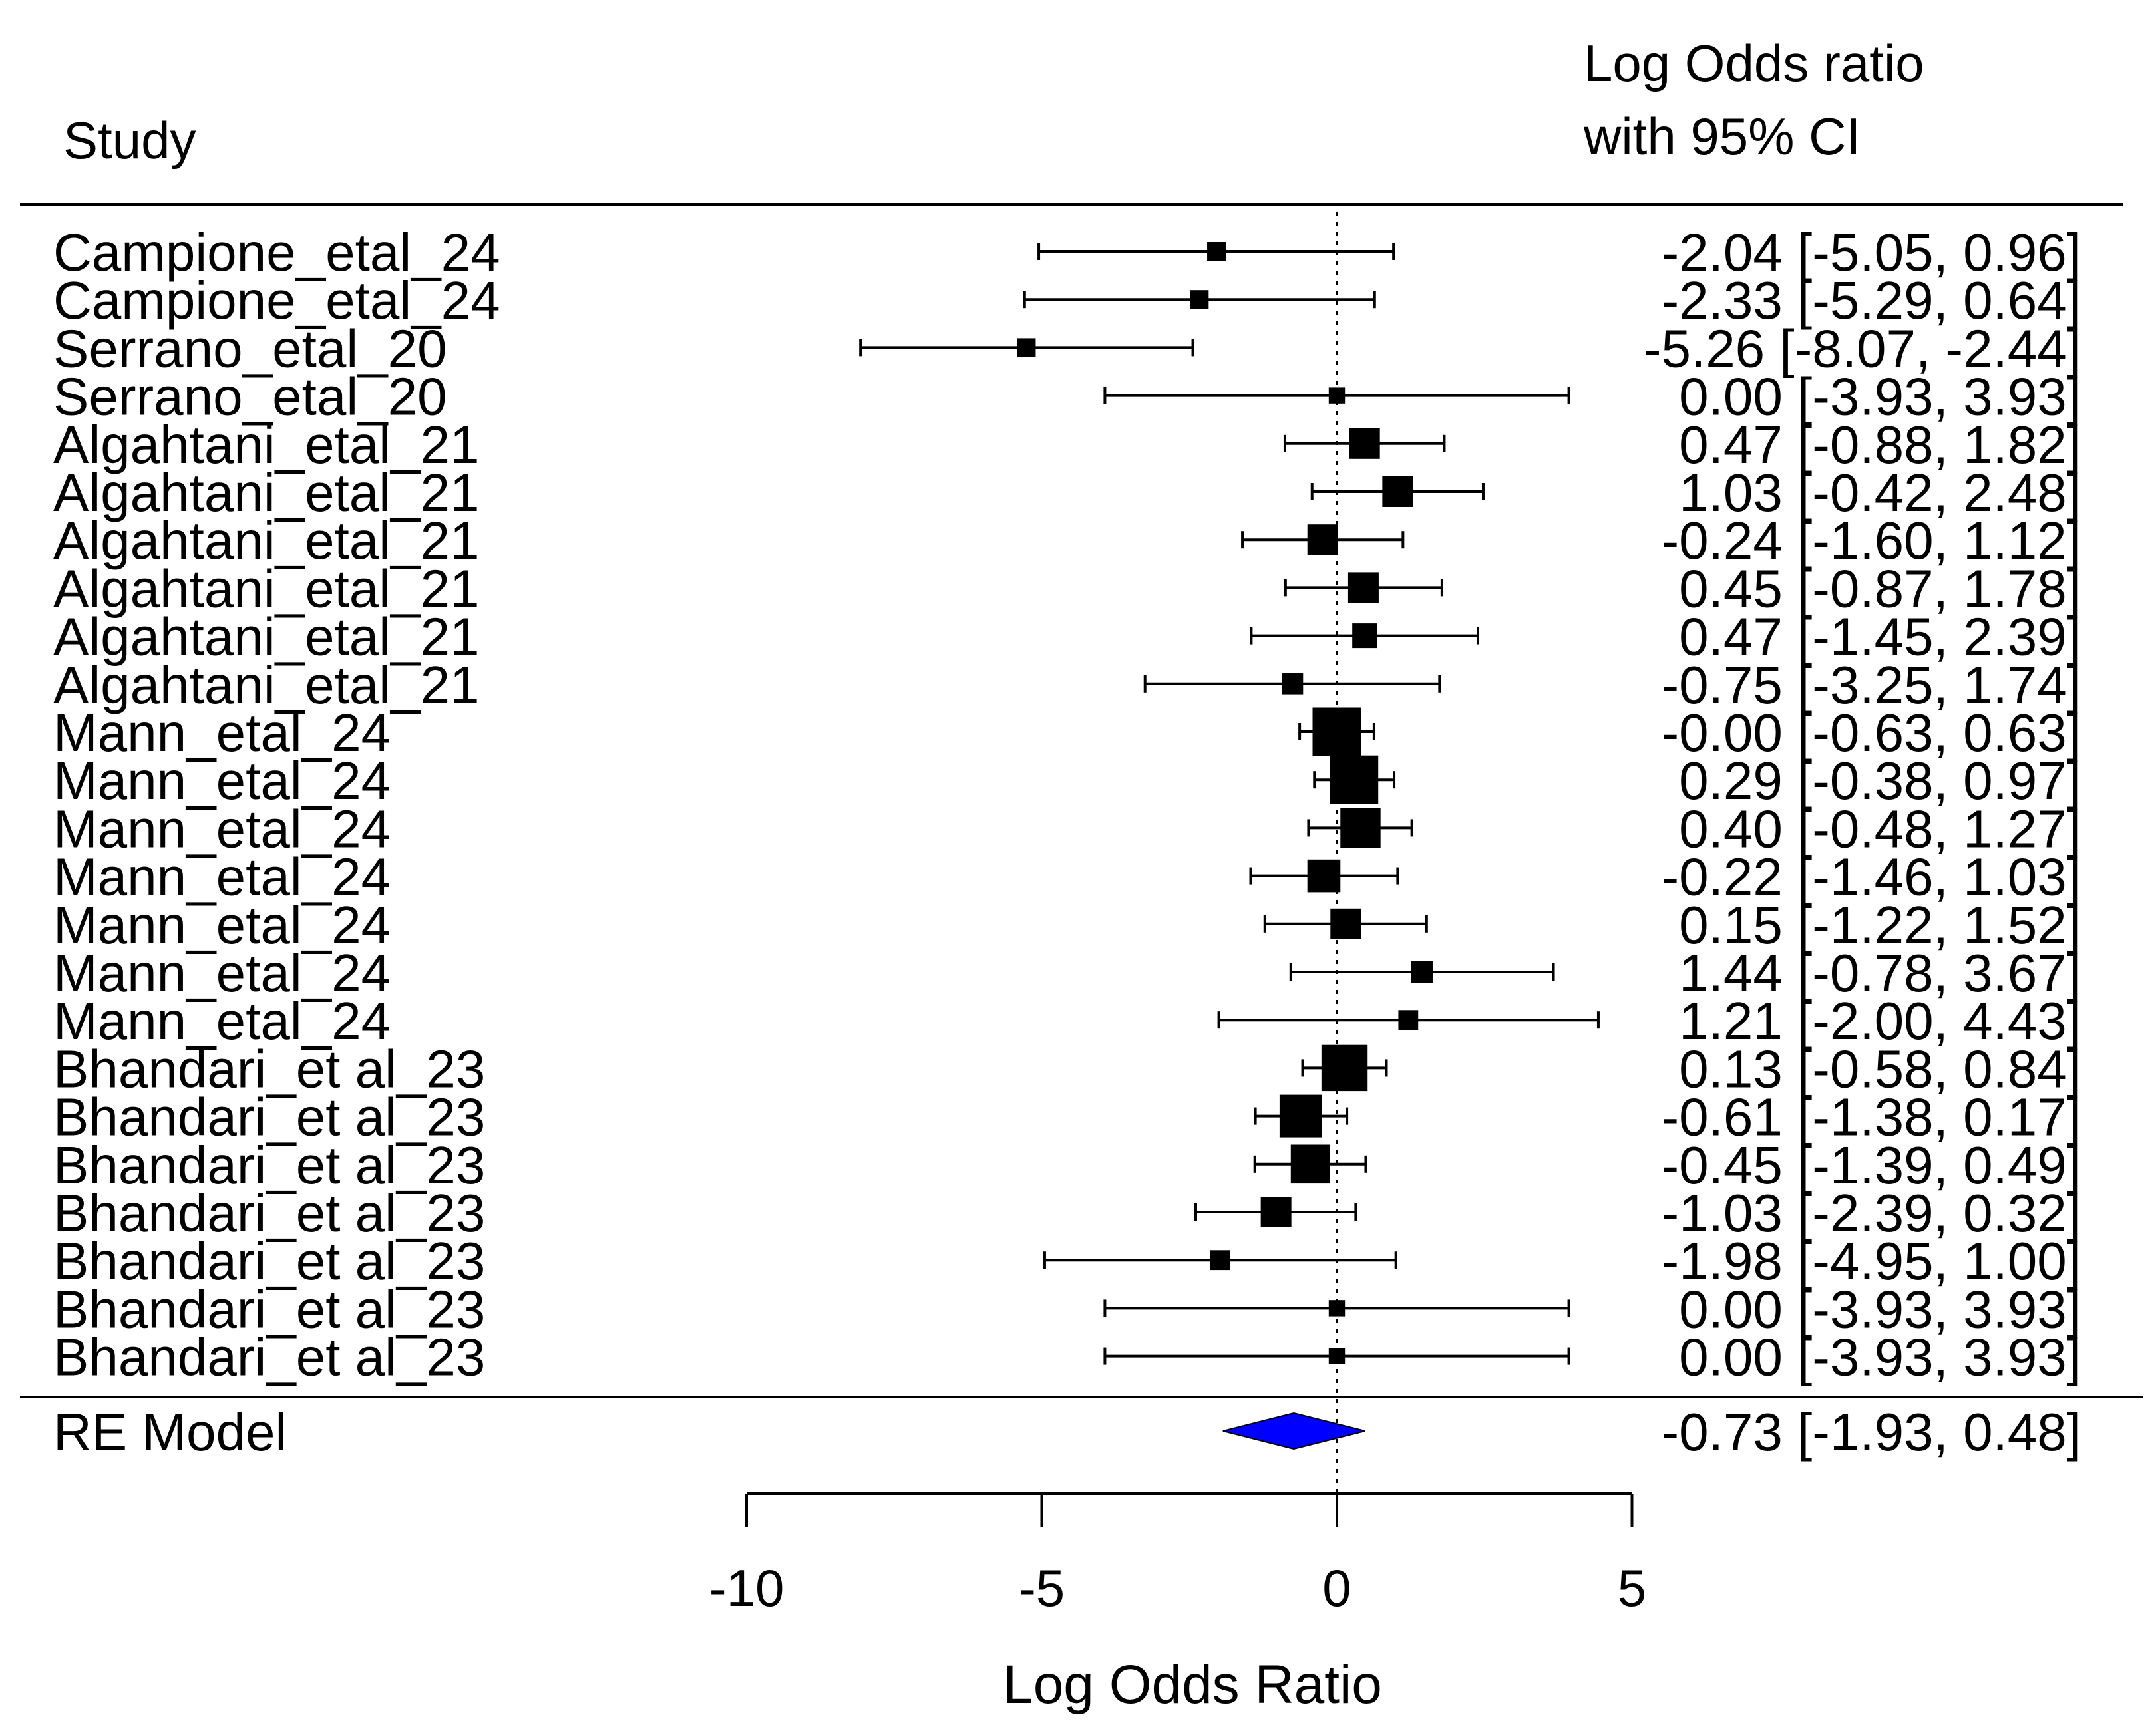  What do you see at coordinates (1880, 780) in the screenshot?
I see `effect-ci-text: 0.29 [-0.38, 0.97]` at bounding box center [1880, 780].